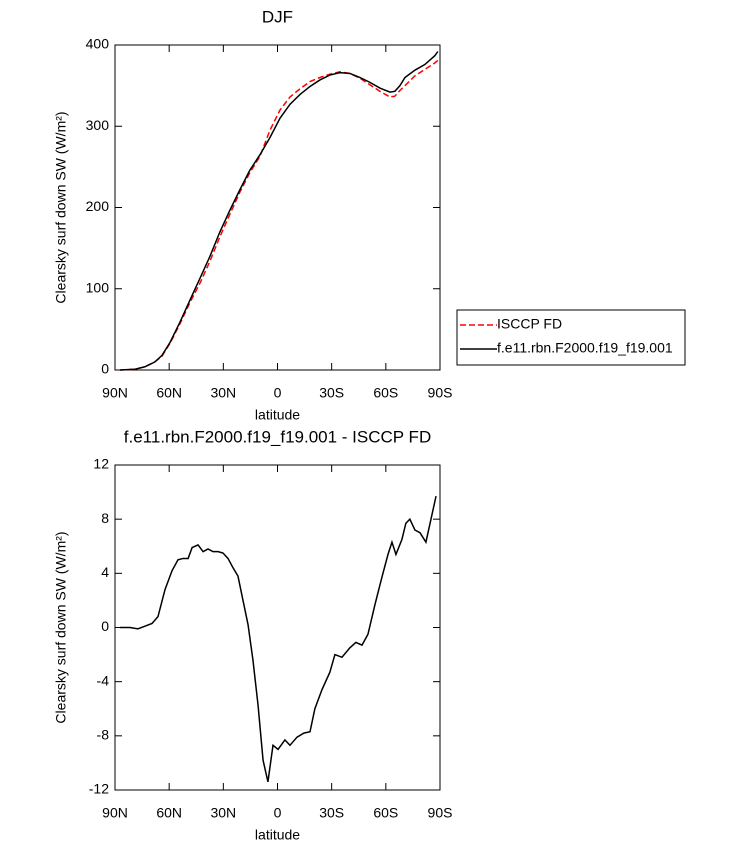  I want to click on y-tick-label: -4, so click(103, 680).